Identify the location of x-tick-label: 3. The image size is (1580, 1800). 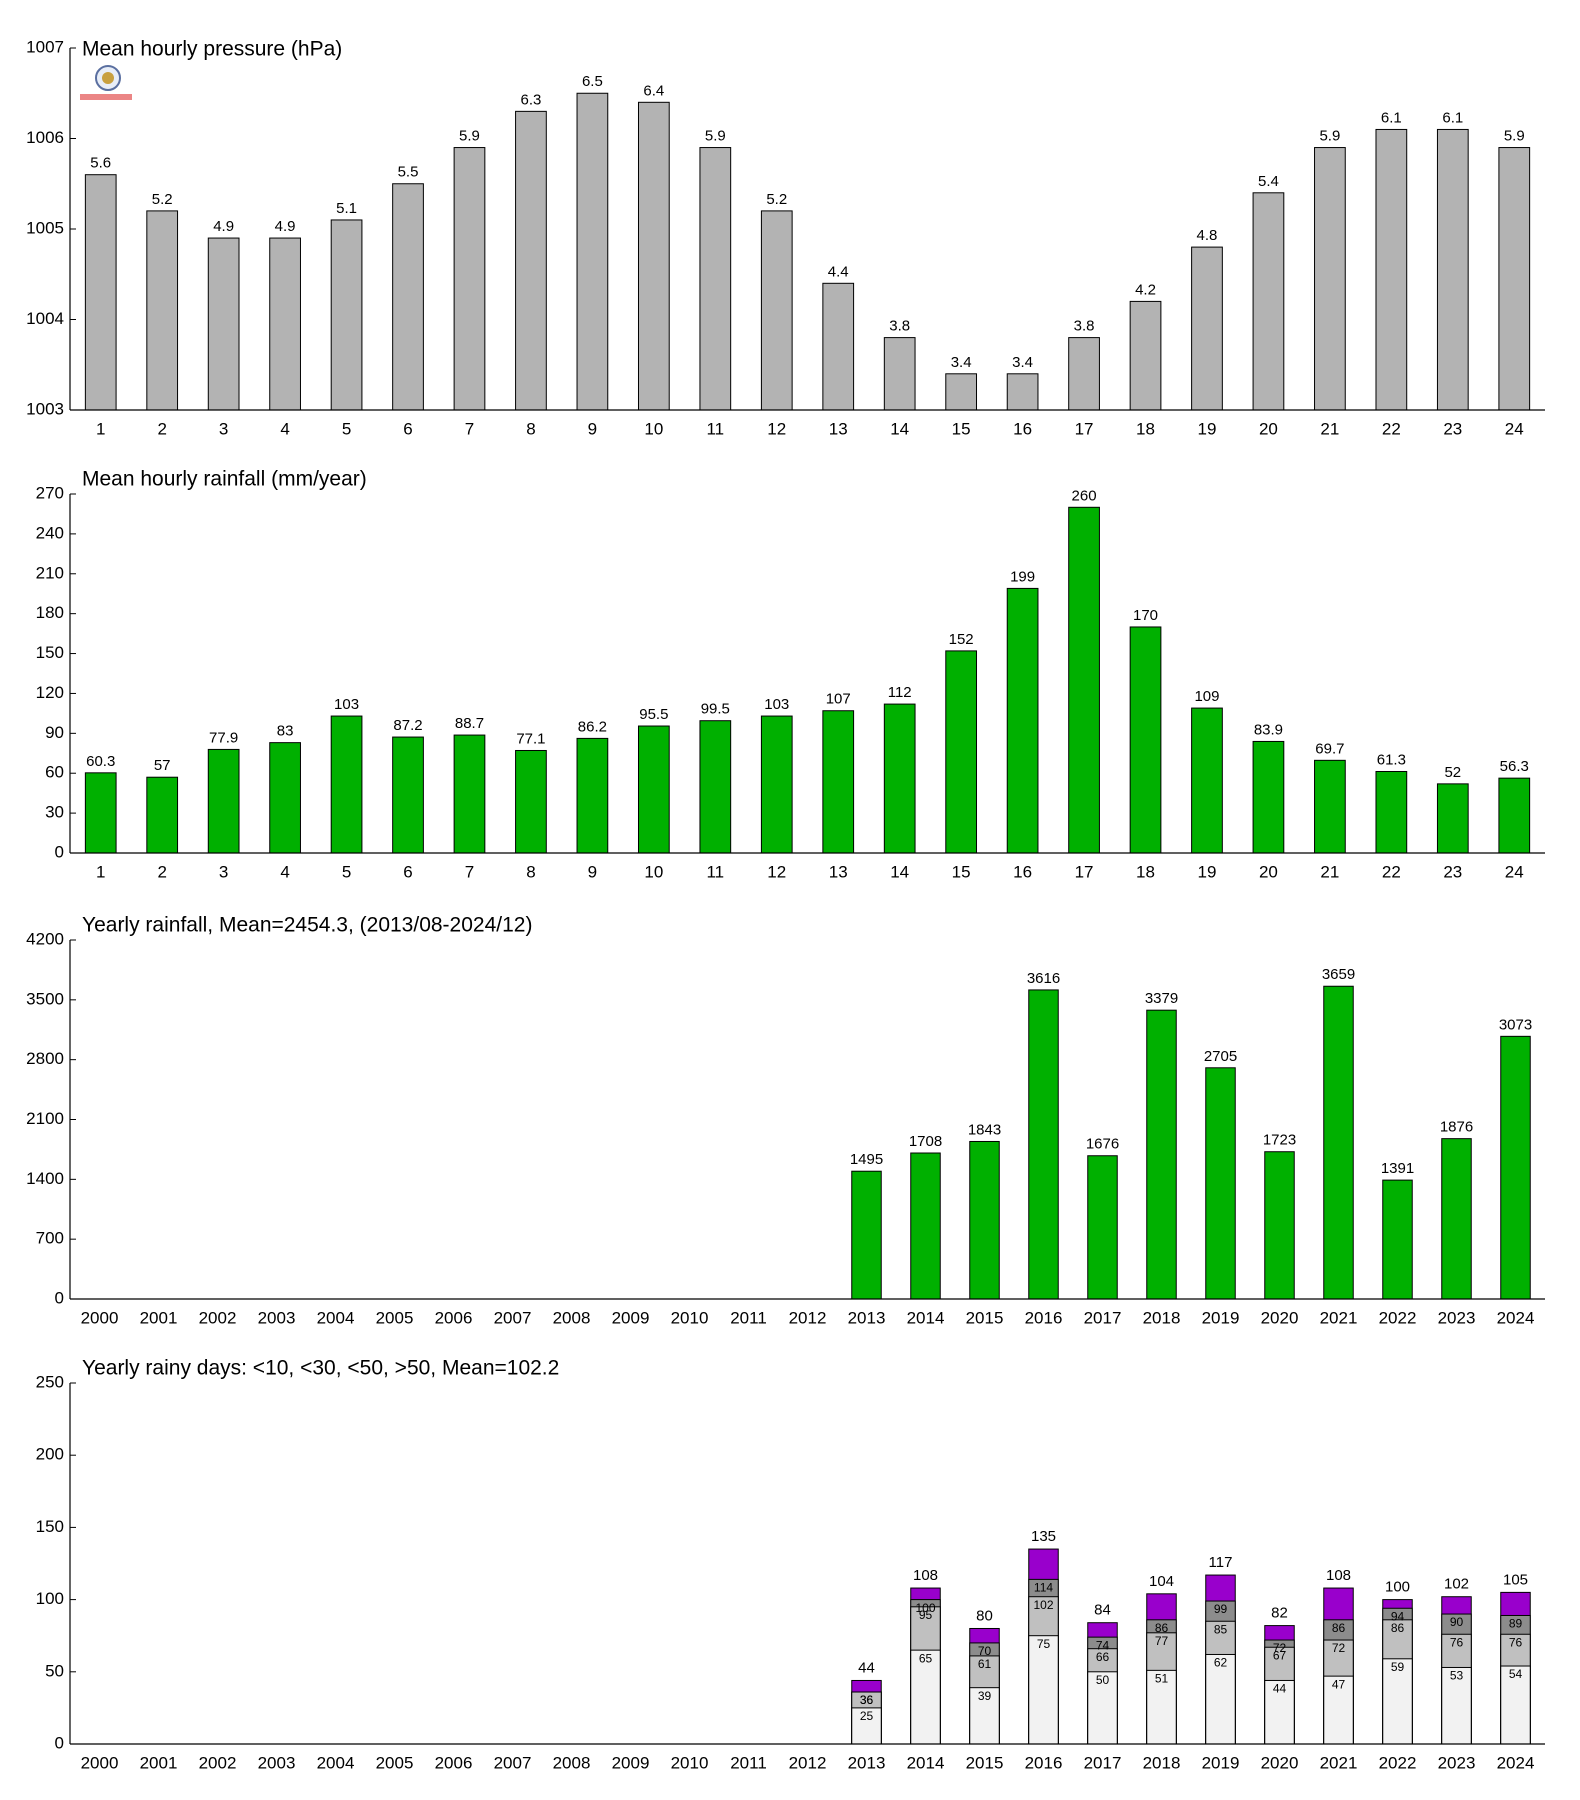
(223, 871).